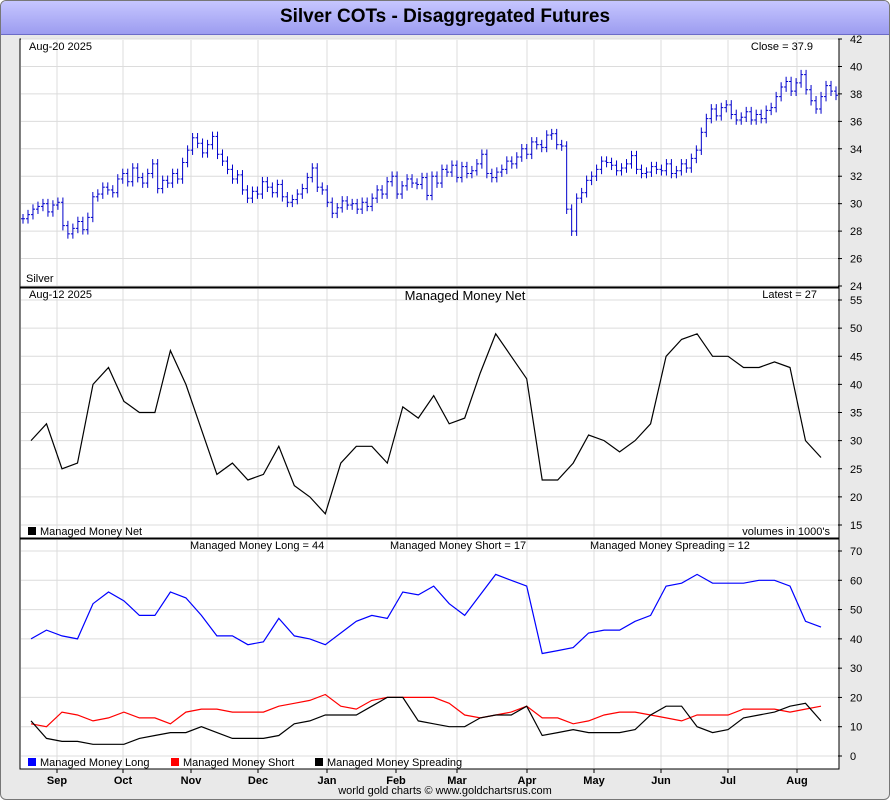 The height and width of the screenshot is (800, 890). I want to click on spreading-header-label: Managed Money Spreading = 12, so click(670, 546).